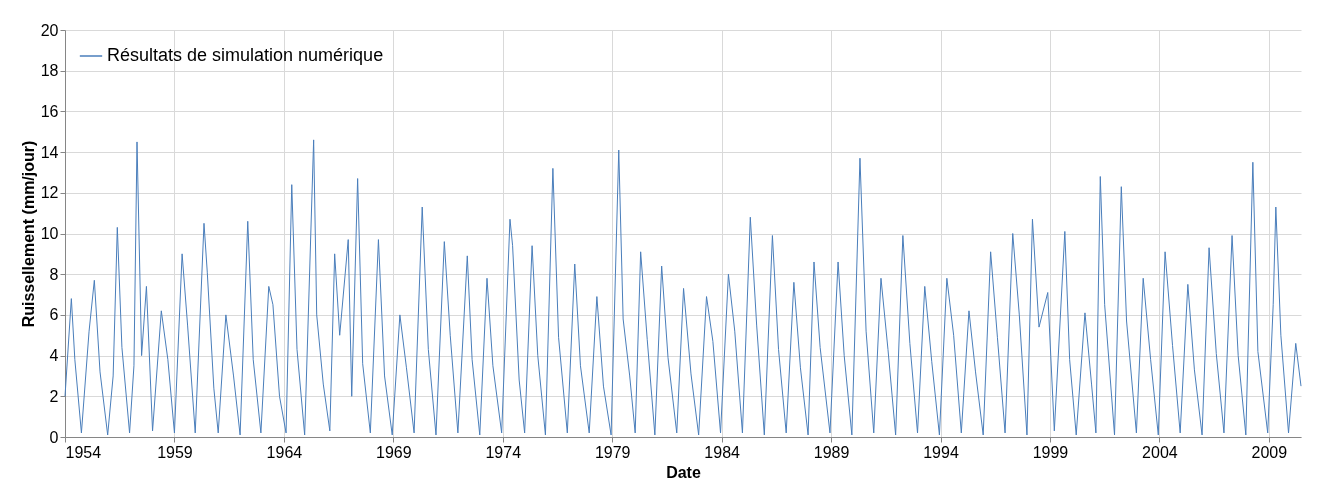 This screenshot has width=1342, height=485. Describe the element at coordinates (394, 452) in the screenshot. I see `x-tick-label: 1969` at that location.